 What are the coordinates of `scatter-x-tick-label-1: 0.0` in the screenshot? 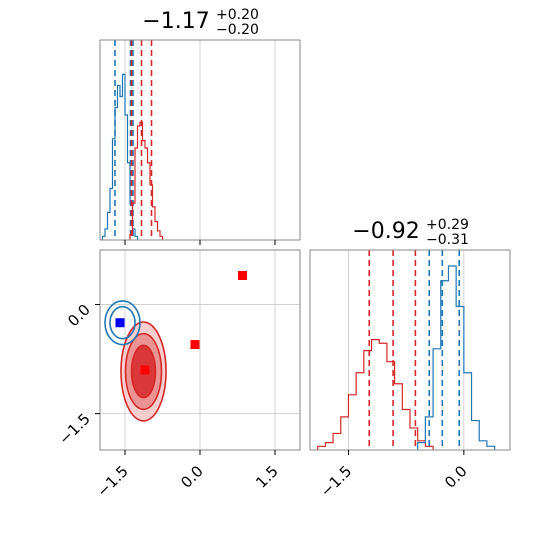 It's located at (192, 477).